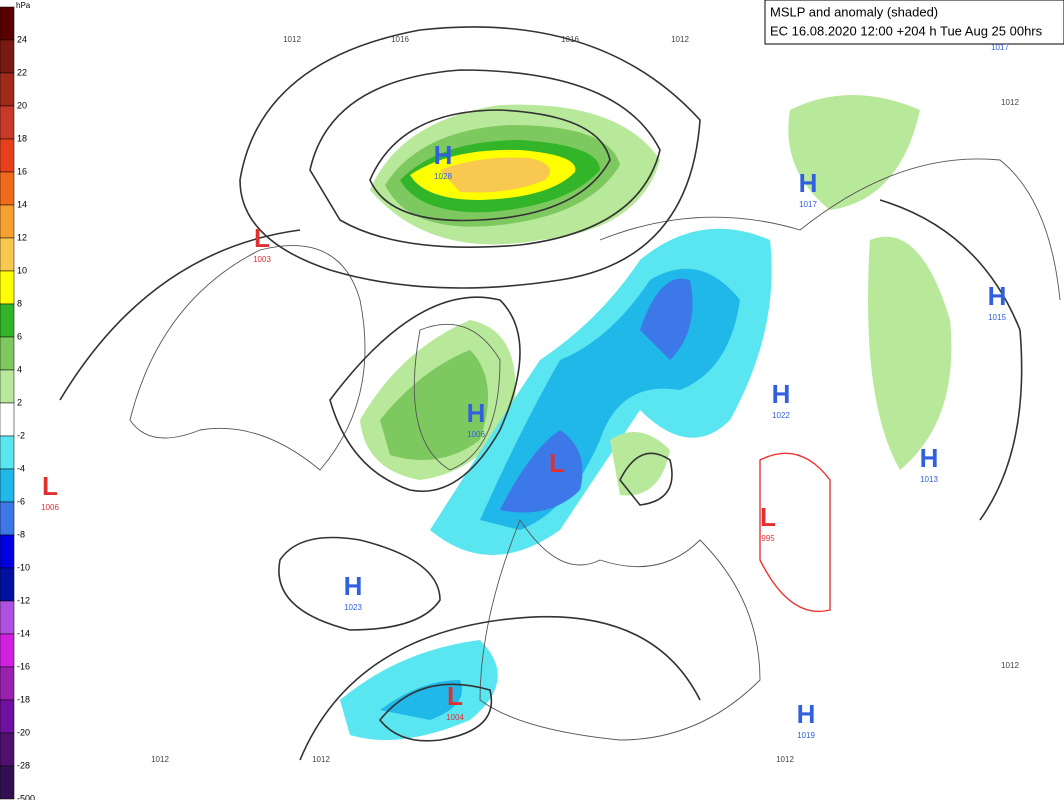  I want to click on legend-label: 2, so click(19, 402).